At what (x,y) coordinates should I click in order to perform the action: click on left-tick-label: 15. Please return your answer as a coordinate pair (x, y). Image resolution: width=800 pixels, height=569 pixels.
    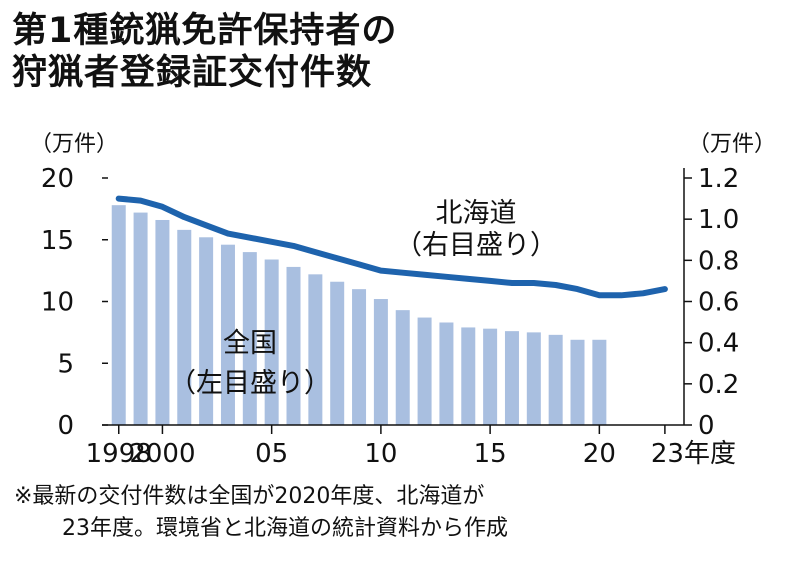
    Looking at the image, I should click on (57, 241).